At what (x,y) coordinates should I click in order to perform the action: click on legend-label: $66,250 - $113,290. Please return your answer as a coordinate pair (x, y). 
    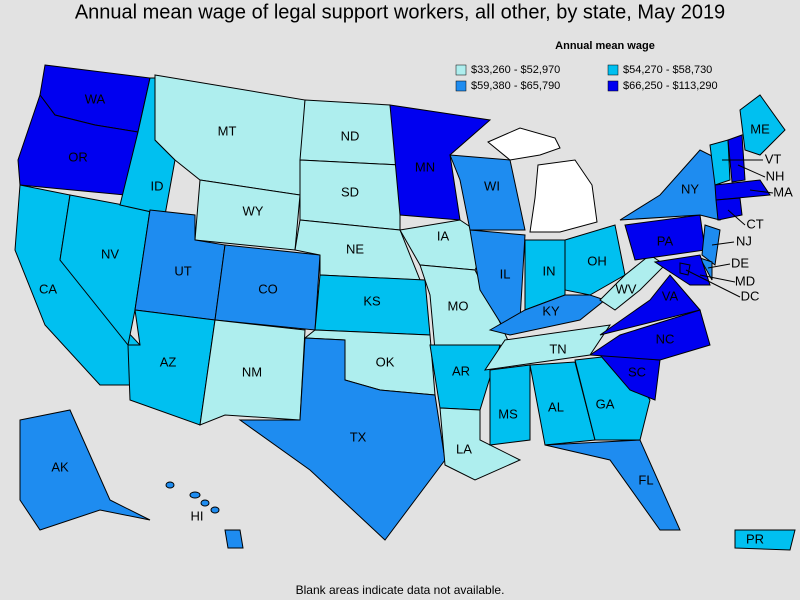
    Looking at the image, I should click on (670, 86).